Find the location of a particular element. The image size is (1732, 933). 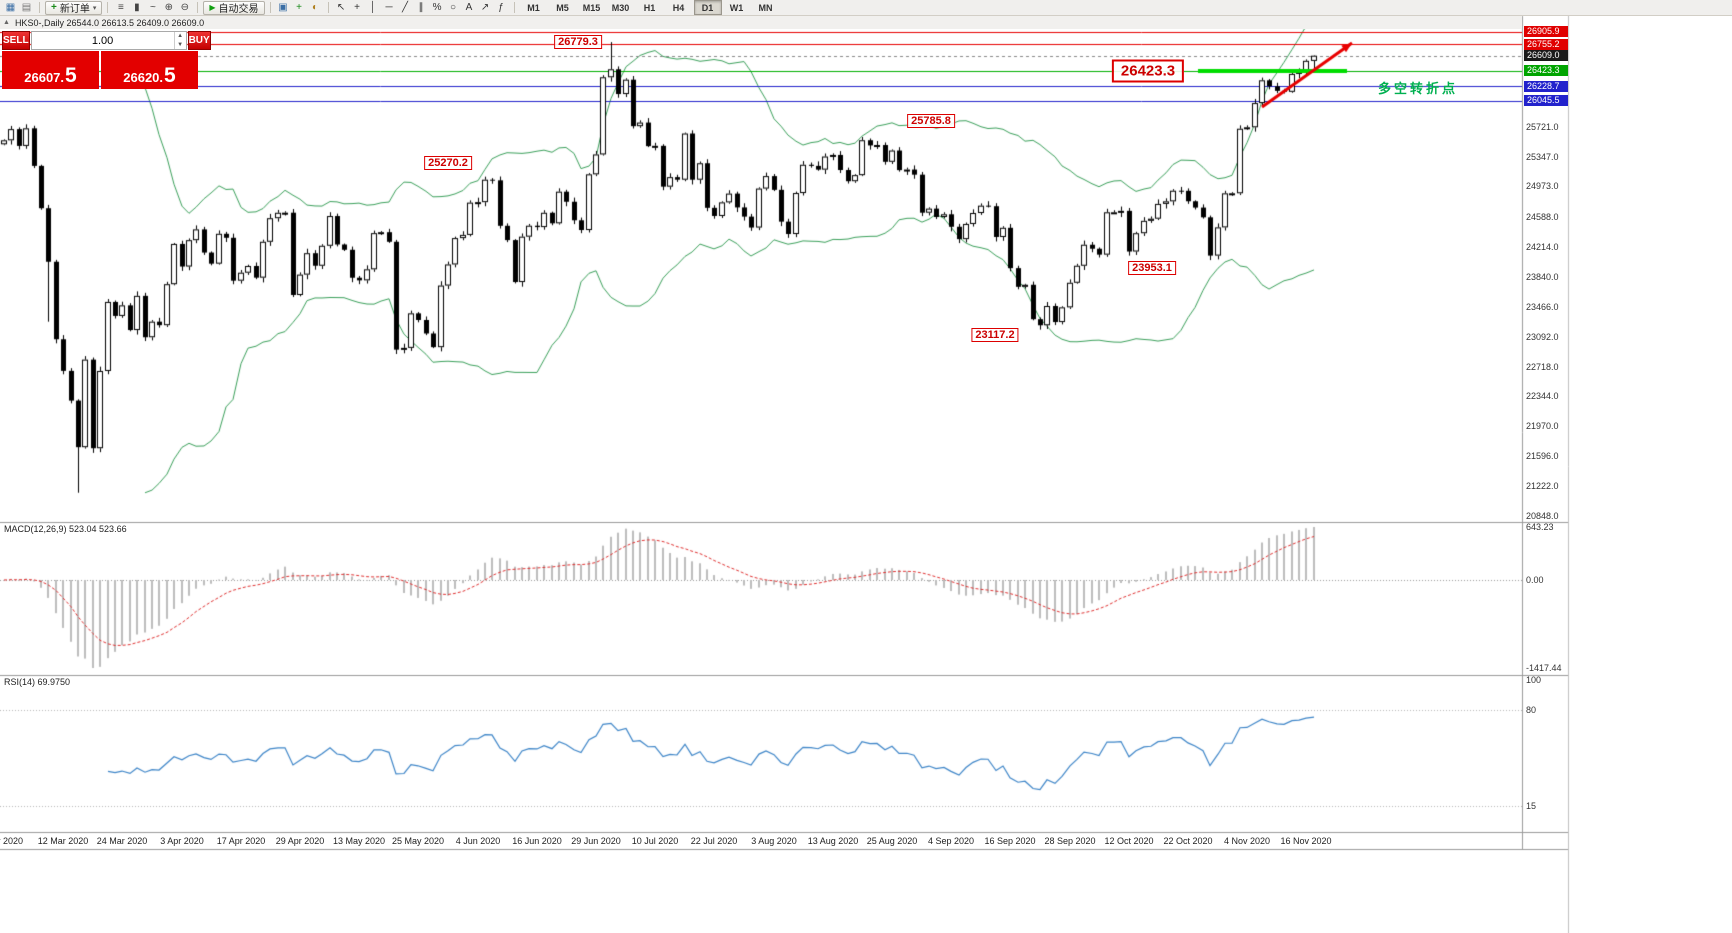

sell-price-big-digit: 5 is located at coordinates (71, 75).